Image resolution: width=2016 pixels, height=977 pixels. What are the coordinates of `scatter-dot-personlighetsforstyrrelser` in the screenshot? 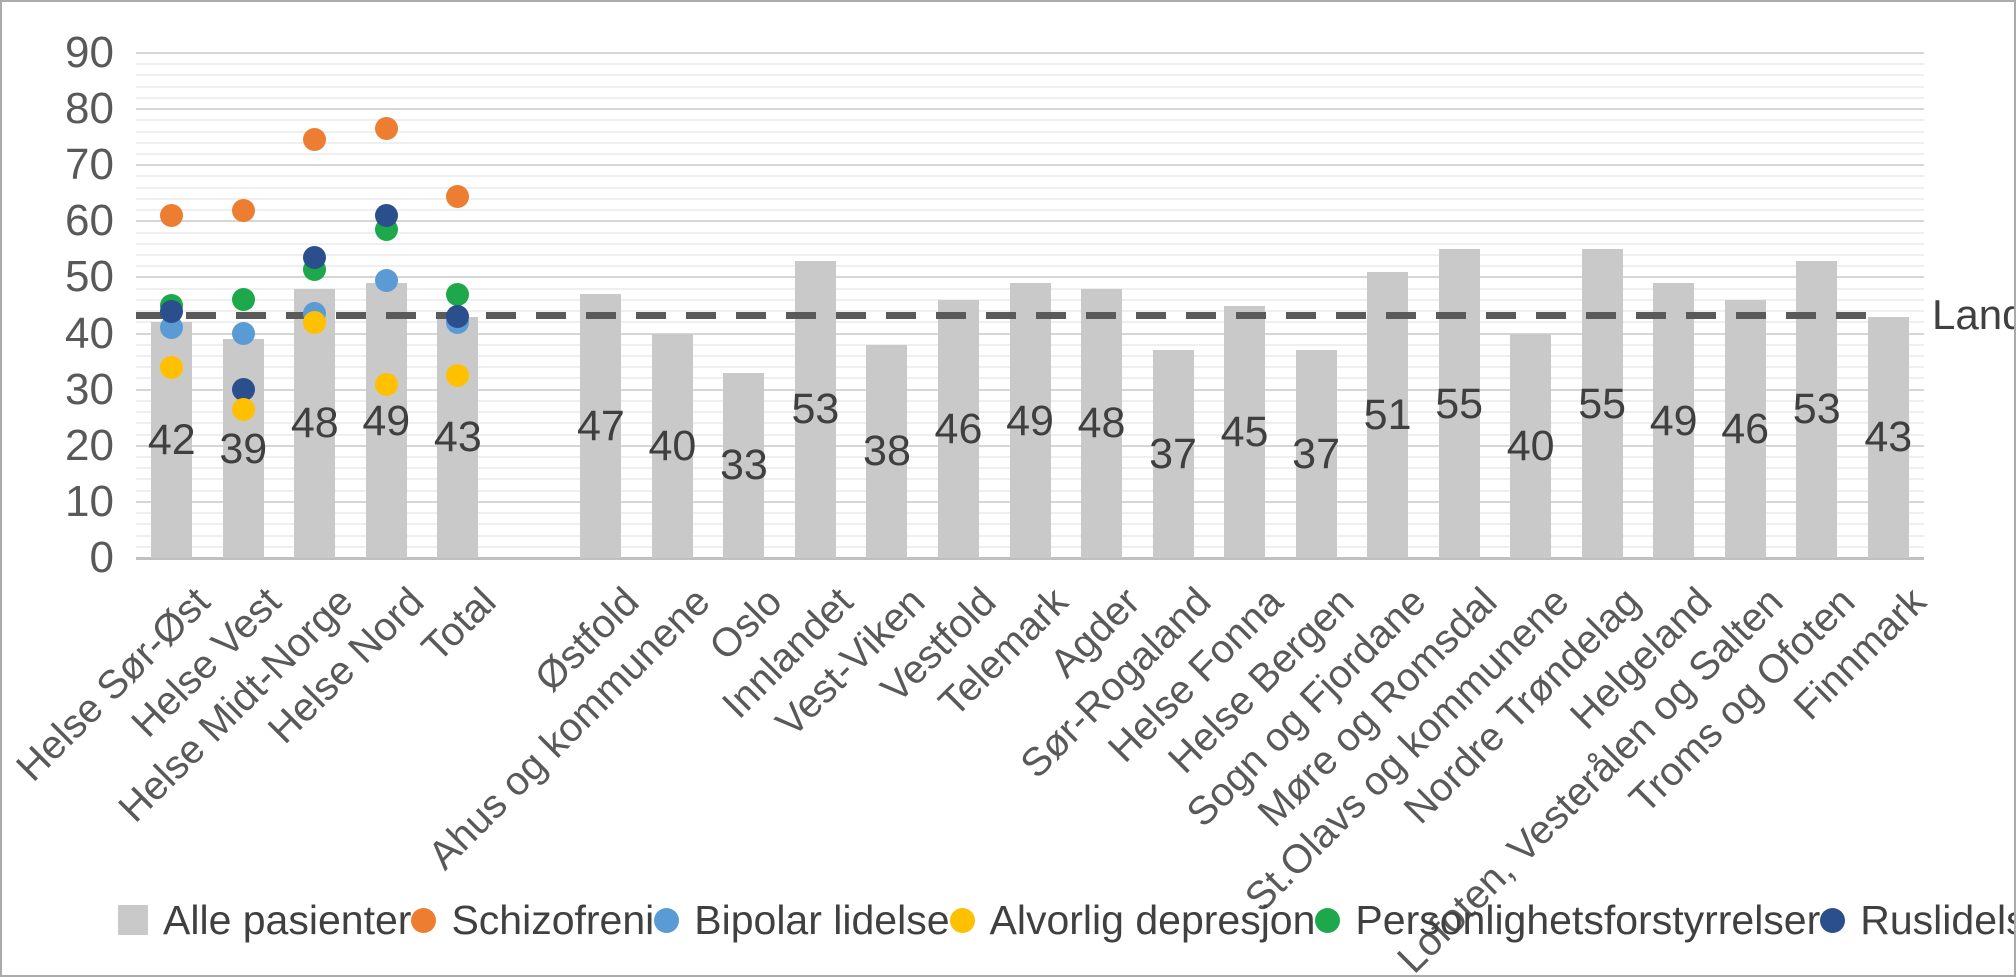 It's located at (243, 300).